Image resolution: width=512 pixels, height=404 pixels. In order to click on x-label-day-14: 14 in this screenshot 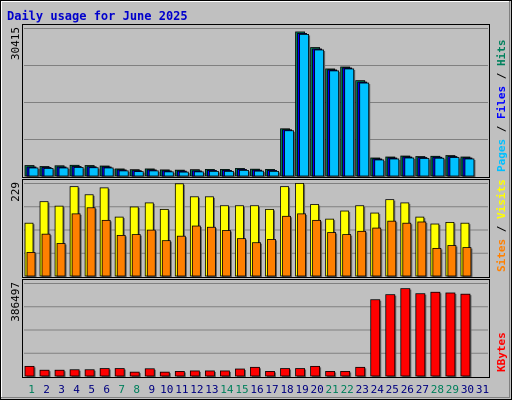, I will do `click(227, 389)`.